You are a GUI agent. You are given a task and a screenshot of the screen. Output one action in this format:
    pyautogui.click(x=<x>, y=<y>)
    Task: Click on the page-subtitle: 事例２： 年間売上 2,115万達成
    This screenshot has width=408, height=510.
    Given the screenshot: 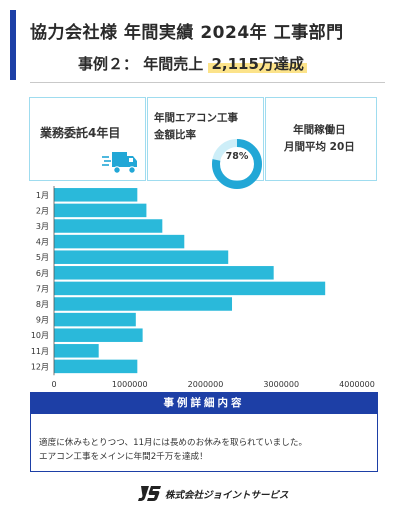 What is the action you would take?
    pyautogui.click(x=192, y=63)
    